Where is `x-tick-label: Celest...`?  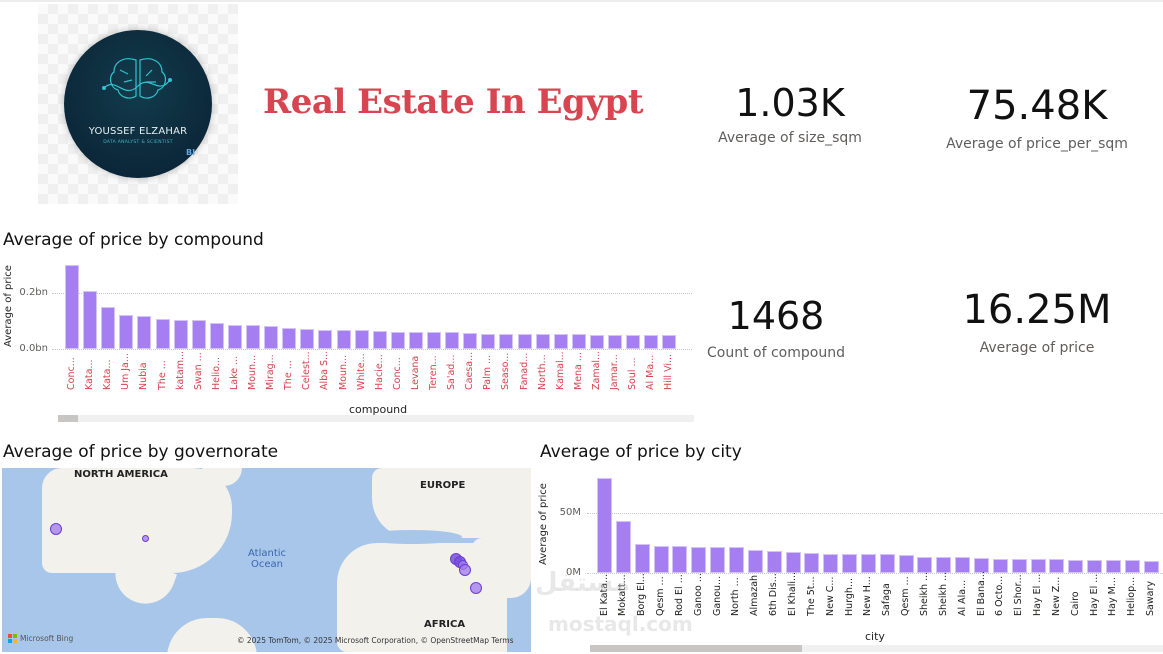
x-tick-label: Celest... is located at coordinates (307, 370).